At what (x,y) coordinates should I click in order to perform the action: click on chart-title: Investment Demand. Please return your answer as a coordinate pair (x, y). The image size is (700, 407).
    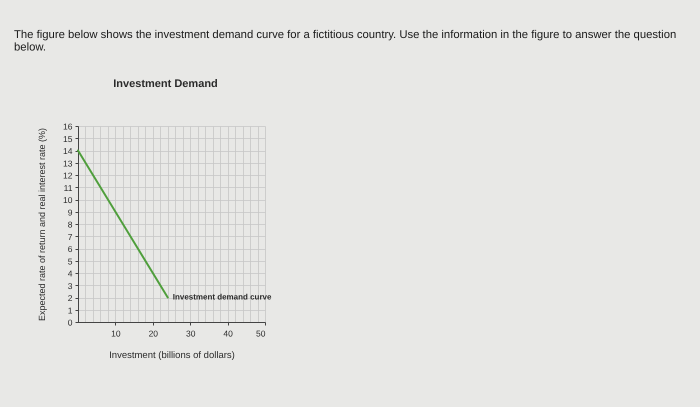
    Looking at the image, I should click on (165, 84).